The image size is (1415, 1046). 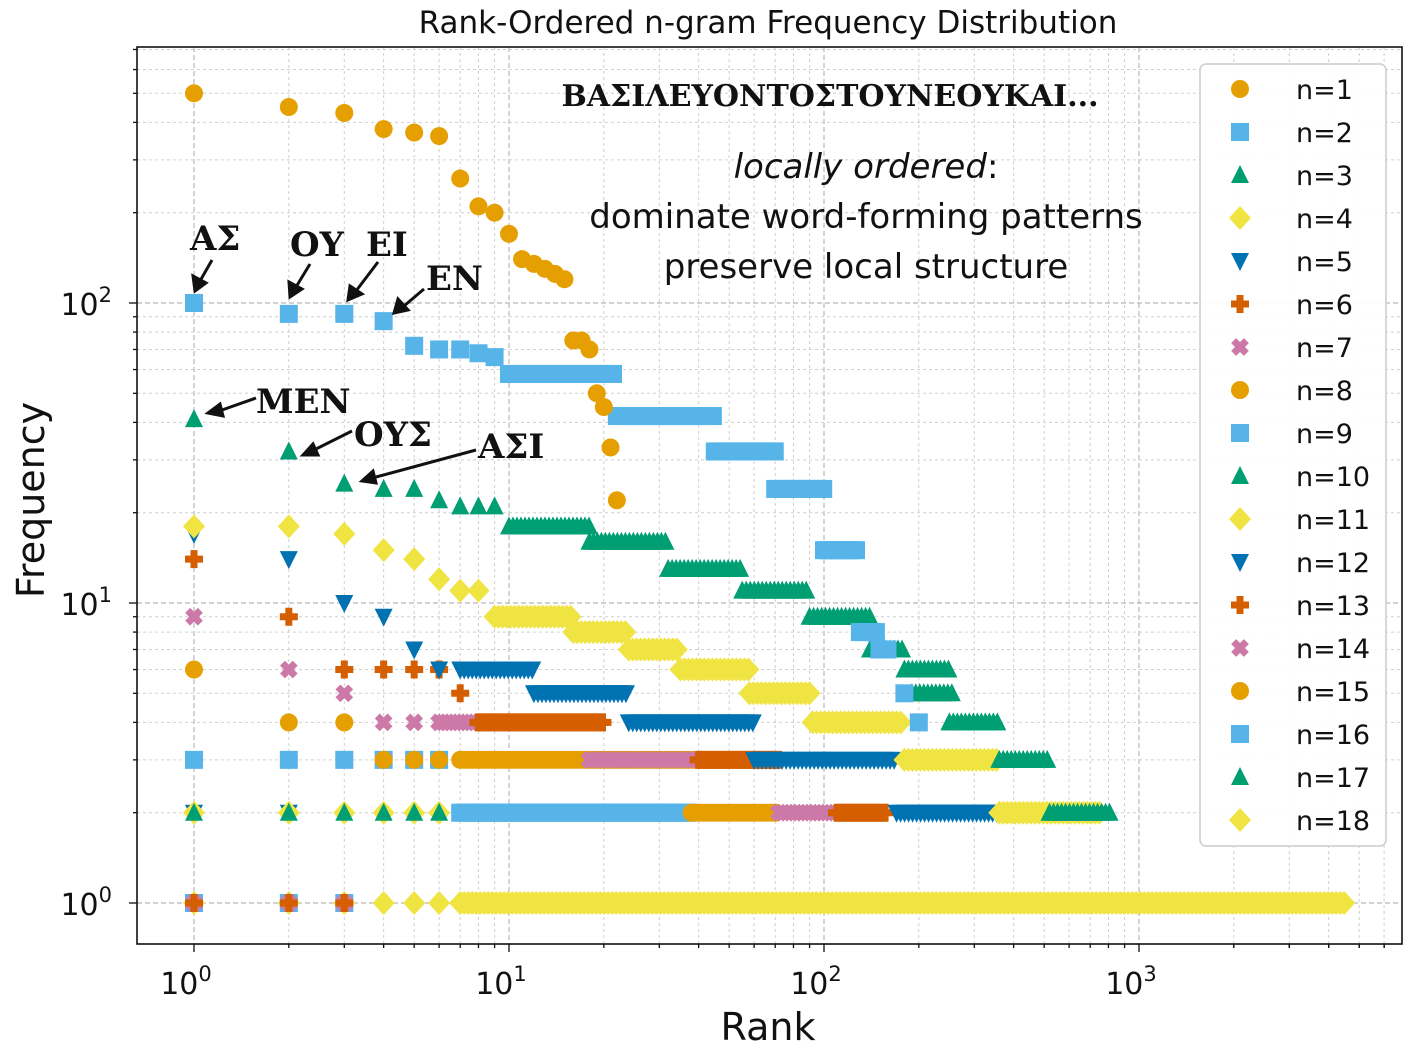 I want to click on series-n8, so click(x=485, y=741).